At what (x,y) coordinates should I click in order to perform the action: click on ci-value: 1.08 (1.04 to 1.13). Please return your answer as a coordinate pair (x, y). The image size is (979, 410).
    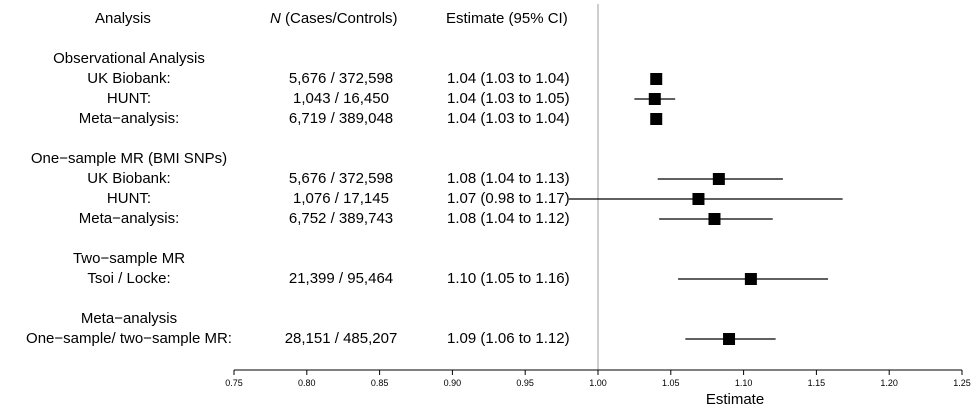
    Looking at the image, I should click on (508, 178).